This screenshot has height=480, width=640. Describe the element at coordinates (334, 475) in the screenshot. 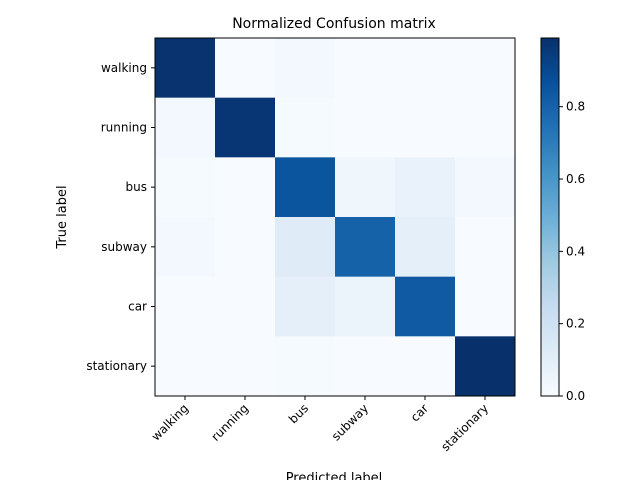

I see `x-axis-label: Predicted label` at that location.